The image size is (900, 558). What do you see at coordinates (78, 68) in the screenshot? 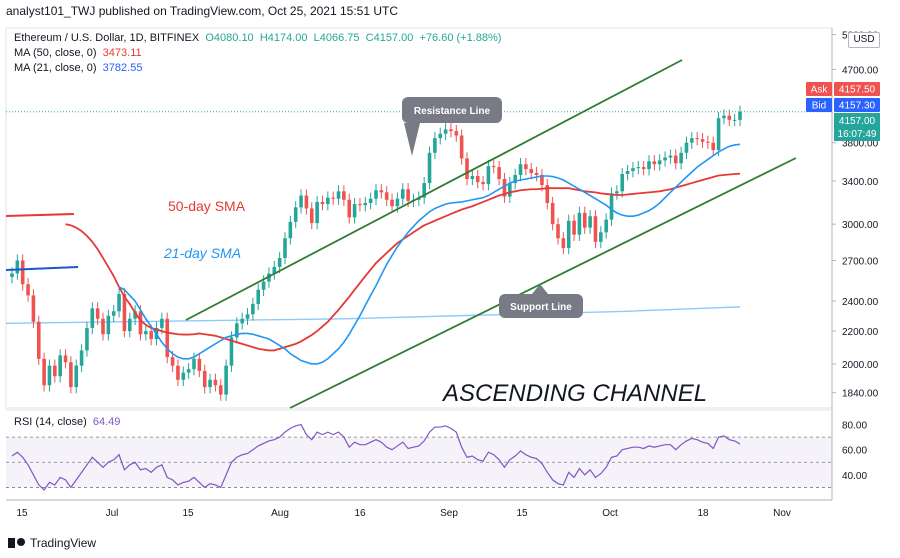
I see `ma21-legend: MA (21, close, 0) 3782.55` at bounding box center [78, 68].